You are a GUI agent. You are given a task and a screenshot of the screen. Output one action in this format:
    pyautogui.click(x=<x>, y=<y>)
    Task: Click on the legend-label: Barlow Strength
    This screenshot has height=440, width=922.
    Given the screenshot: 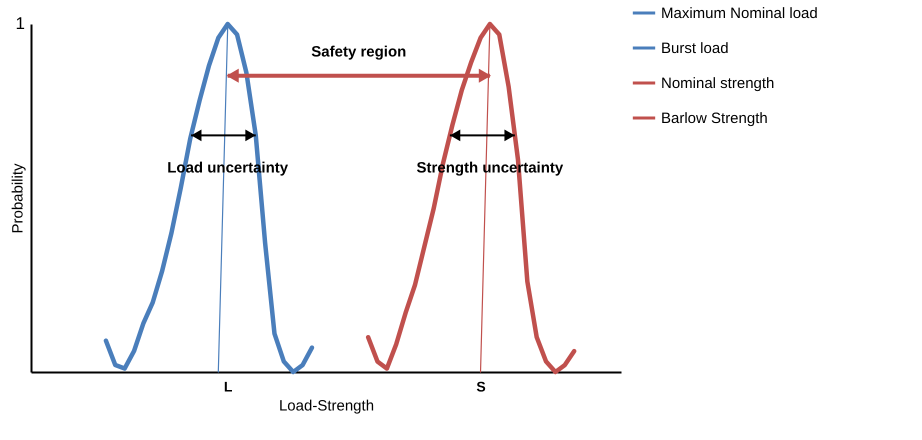 What is the action you would take?
    pyautogui.click(x=714, y=118)
    